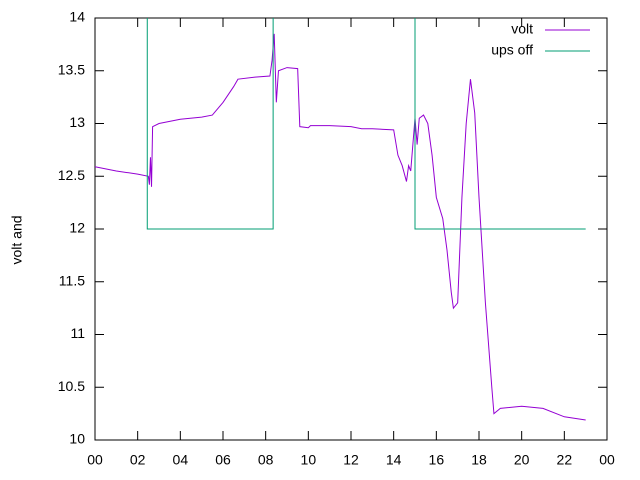 Image resolution: width=640 pixels, height=480 pixels. Describe the element at coordinates (223, 460) in the screenshot. I see `x-tick-label: 06` at that location.